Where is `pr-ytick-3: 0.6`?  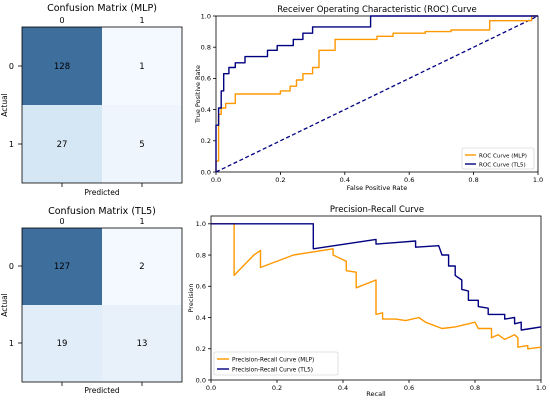 pr-ytick-3: 0.6 is located at coordinates (201, 287).